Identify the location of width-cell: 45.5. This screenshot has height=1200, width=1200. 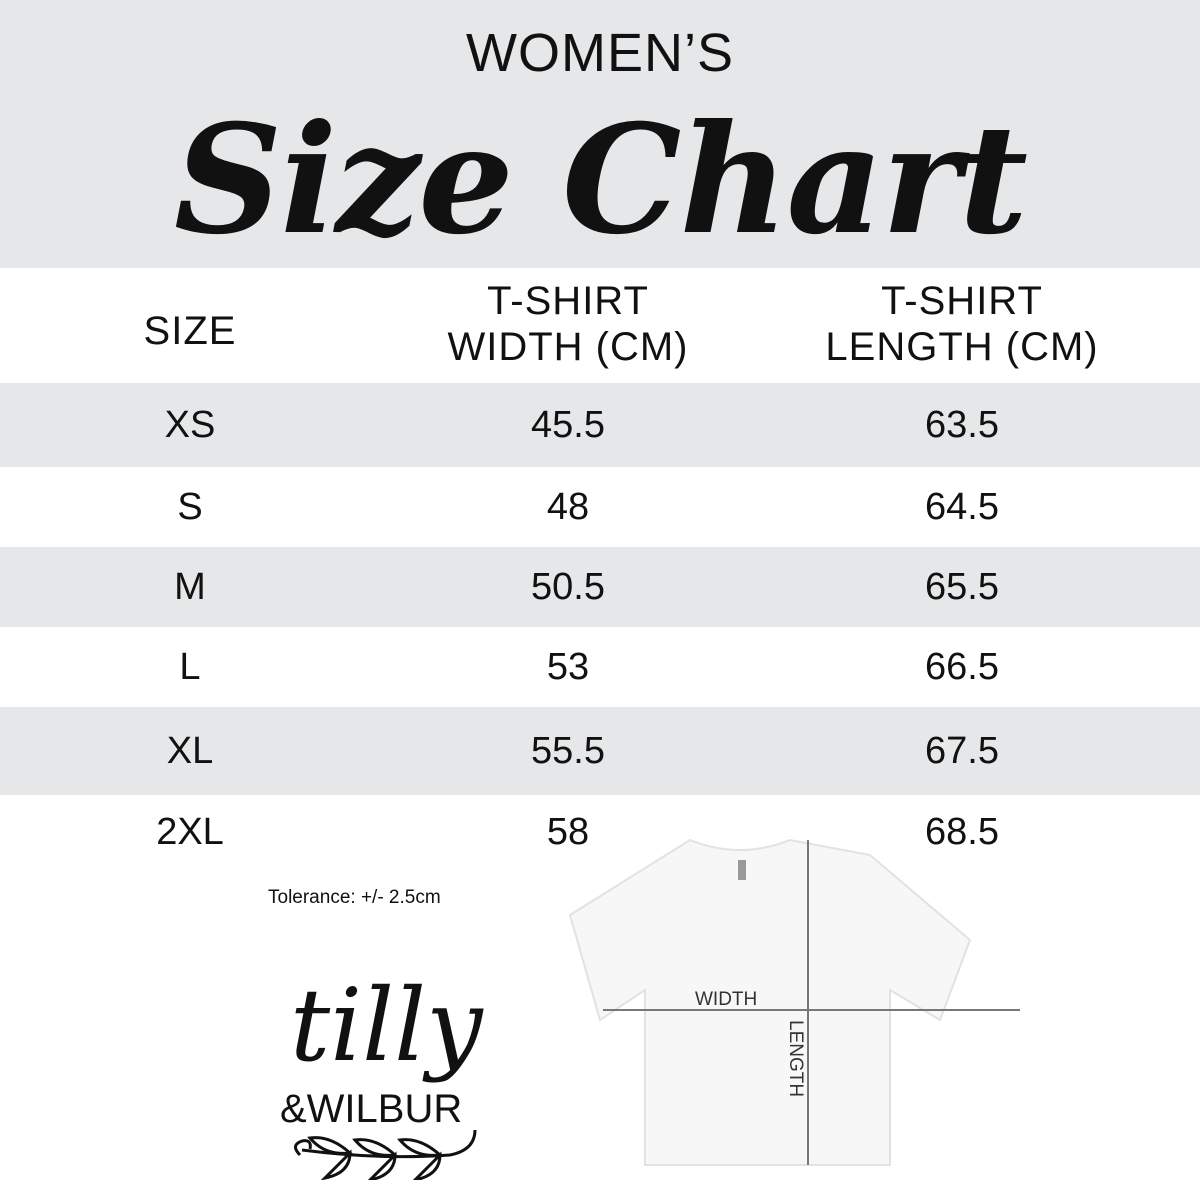
(568, 424).